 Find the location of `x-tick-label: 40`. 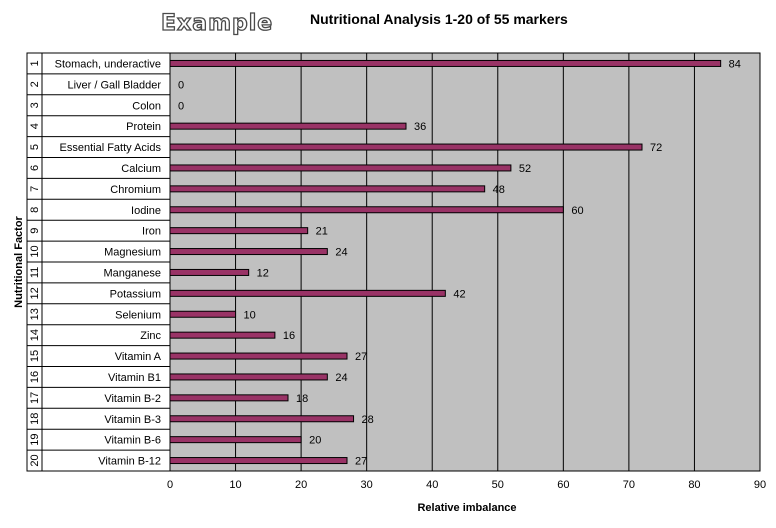

x-tick-label: 40 is located at coordinates (432, 485).